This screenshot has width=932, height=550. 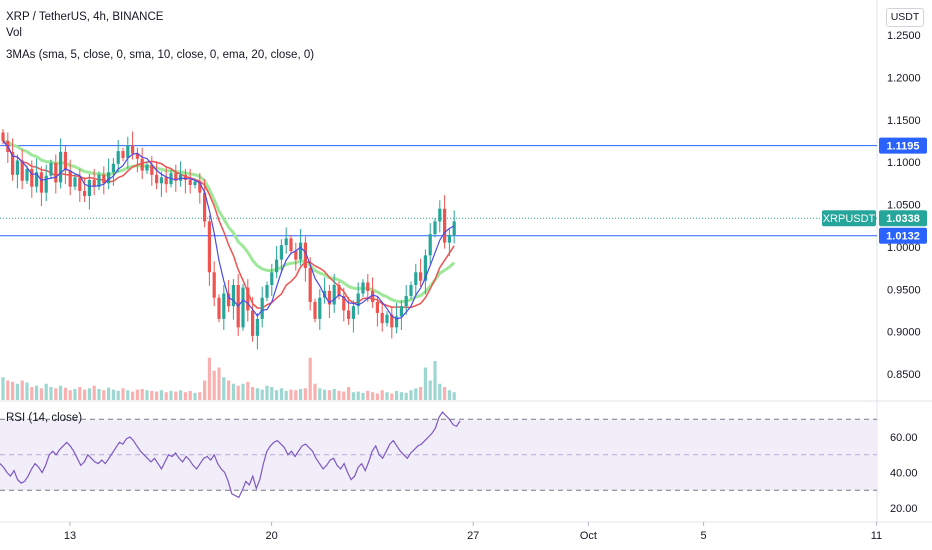 What do you see at coordinates (70, 536) in the screenshot?
I see `time-tick-label: 13` at bounding box center [70, 536].